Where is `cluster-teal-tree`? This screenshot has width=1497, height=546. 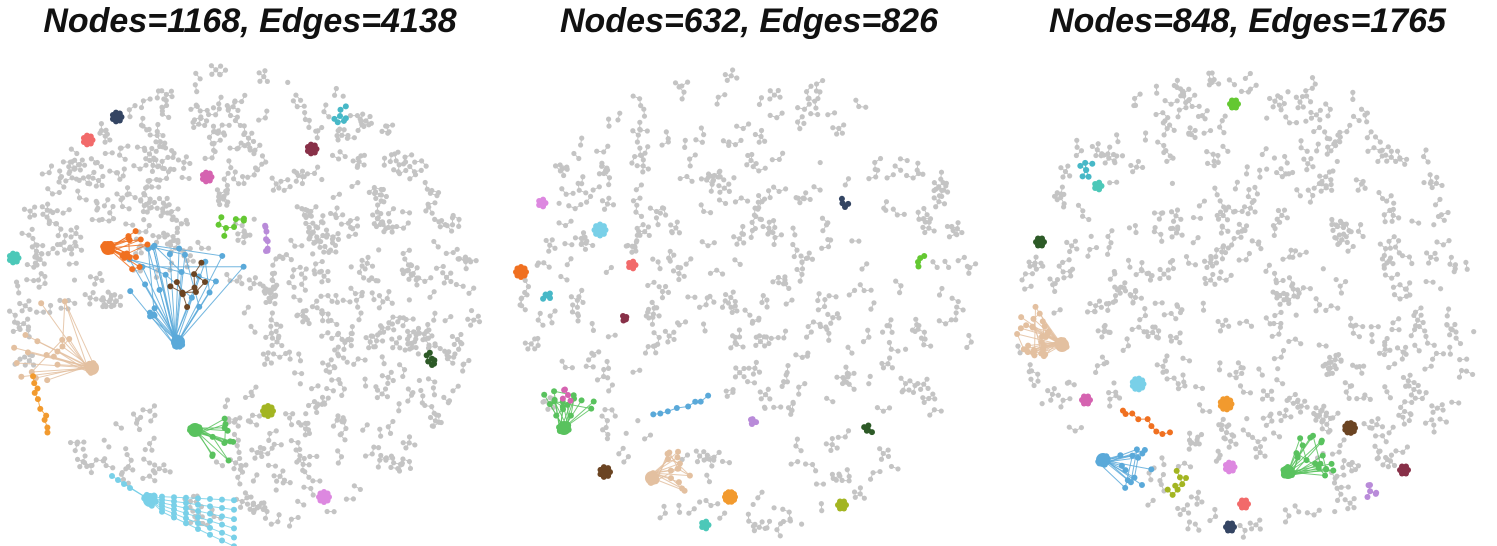
cluster-teal-tree is located at coordinates (340, 114).